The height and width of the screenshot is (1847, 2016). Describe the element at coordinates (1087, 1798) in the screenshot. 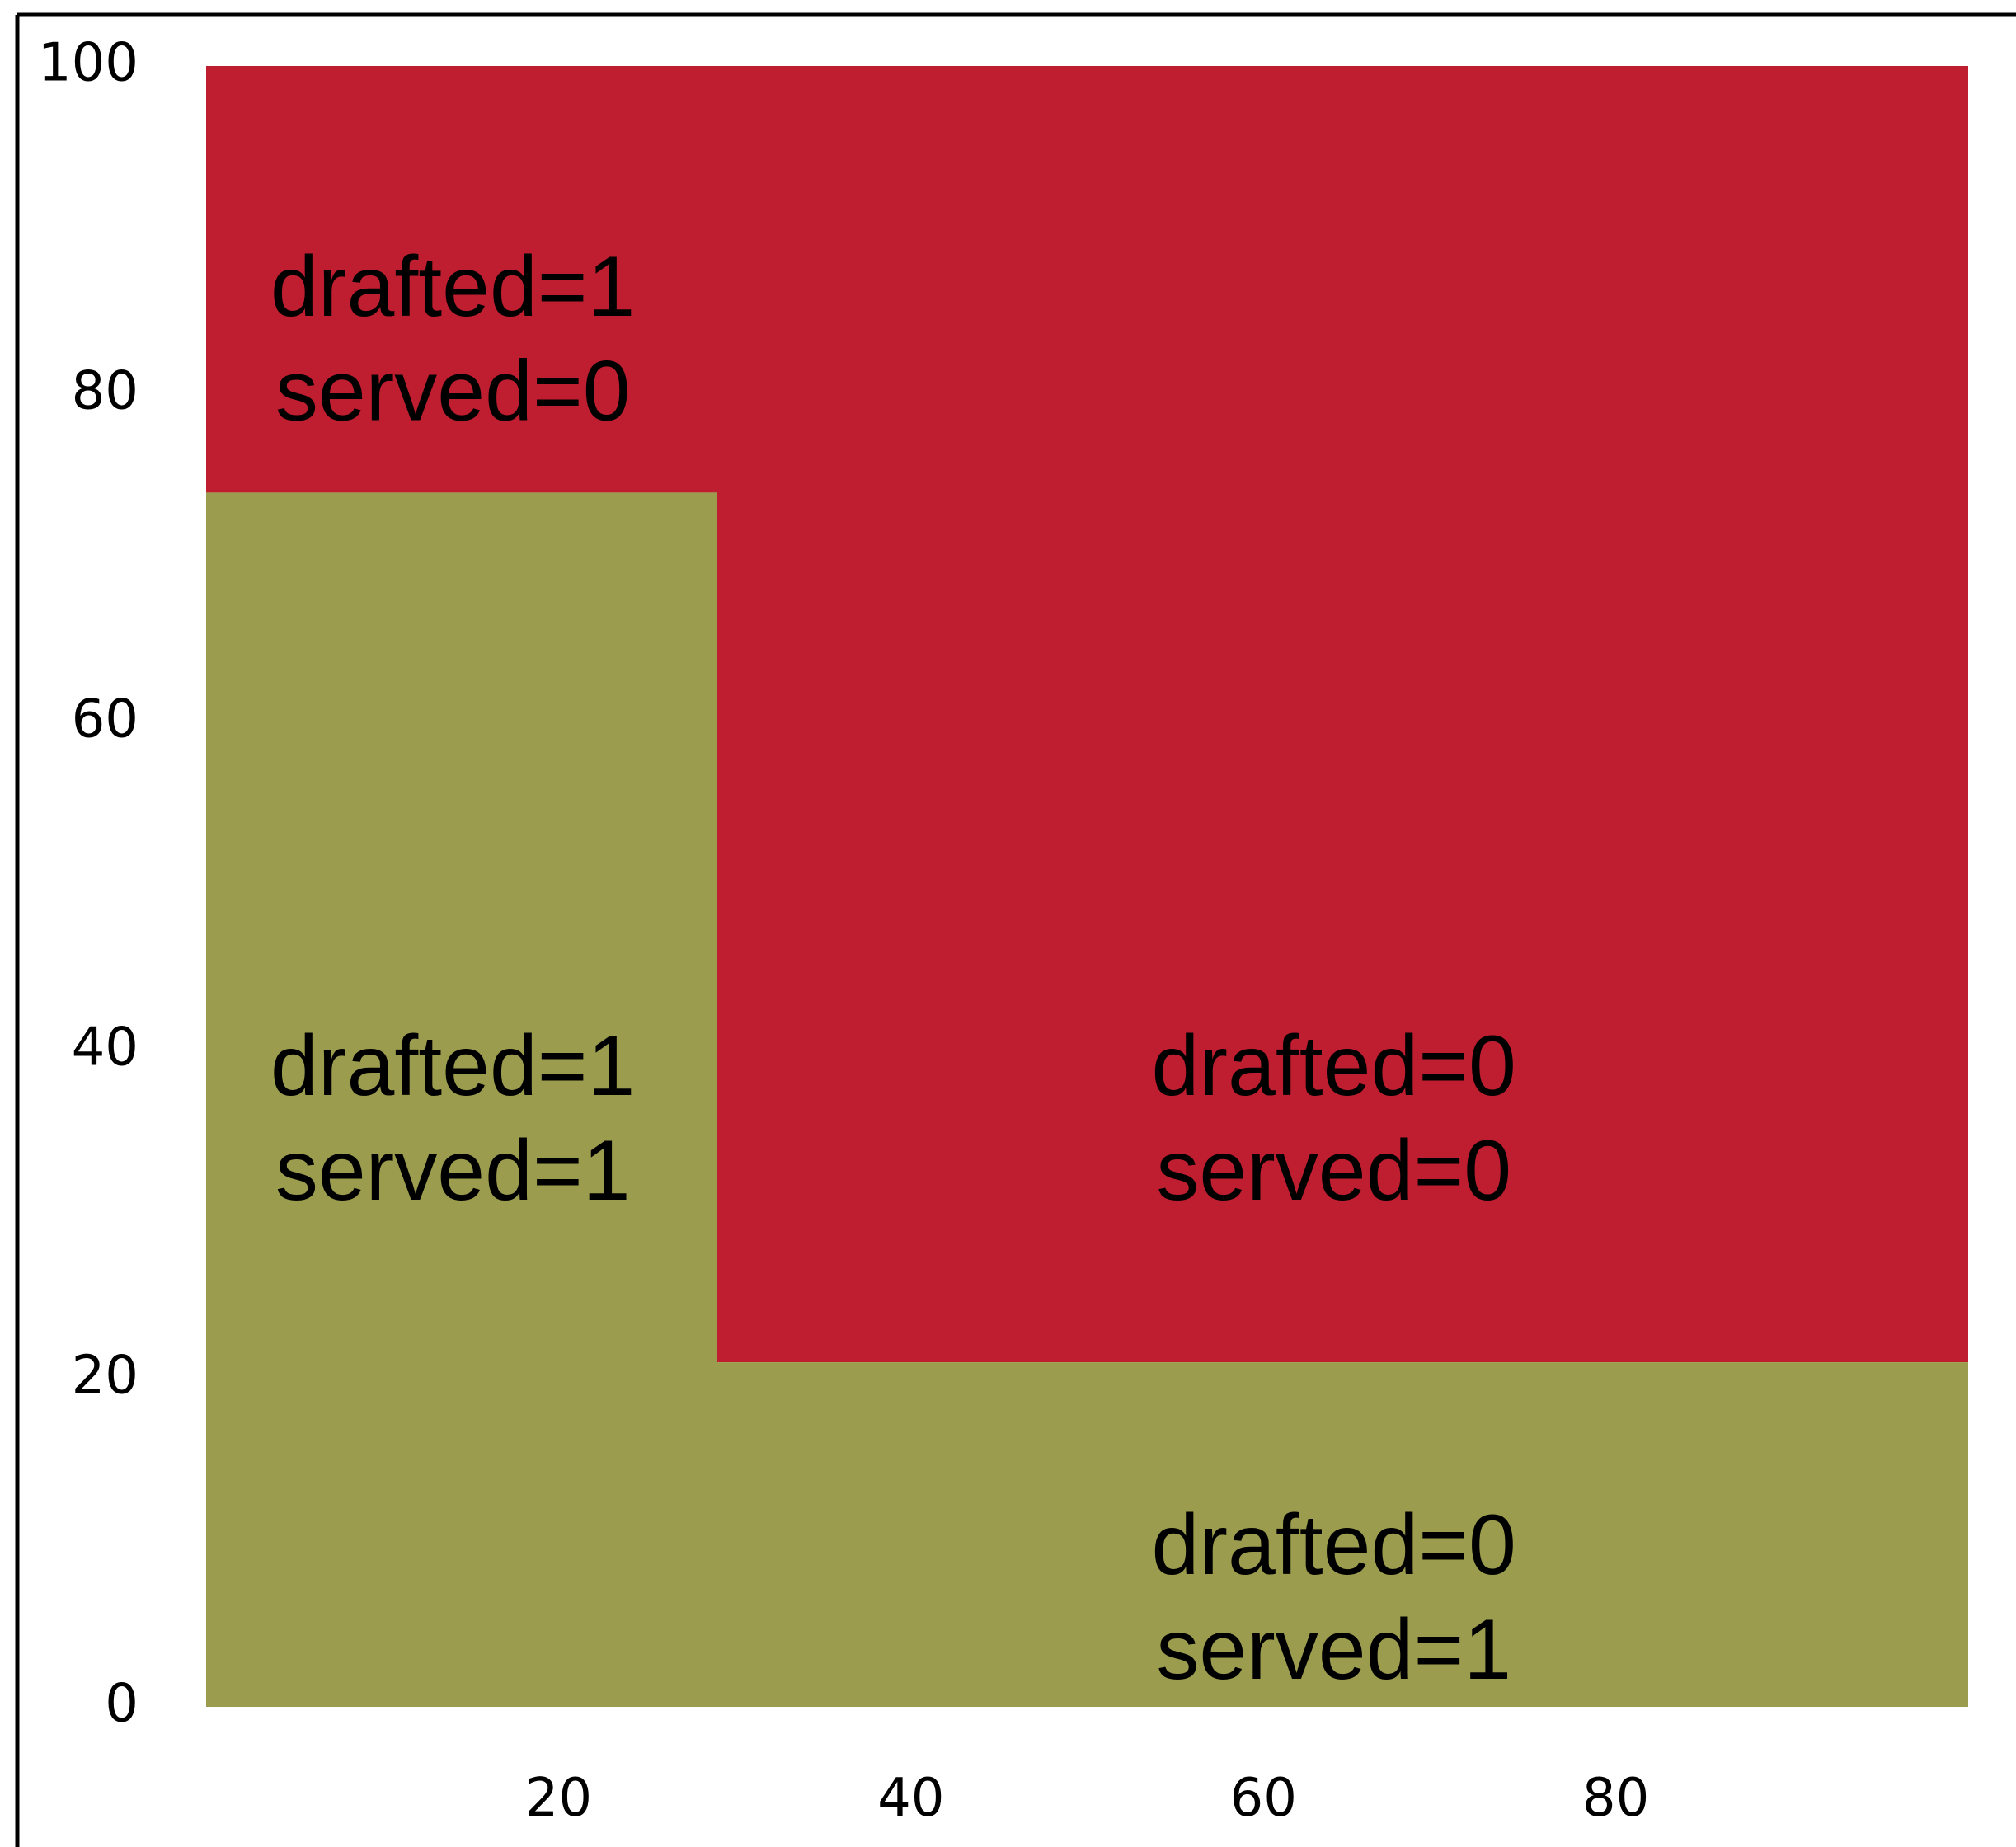

I see `x-tick-labels: 20 40 60 80` at that location.